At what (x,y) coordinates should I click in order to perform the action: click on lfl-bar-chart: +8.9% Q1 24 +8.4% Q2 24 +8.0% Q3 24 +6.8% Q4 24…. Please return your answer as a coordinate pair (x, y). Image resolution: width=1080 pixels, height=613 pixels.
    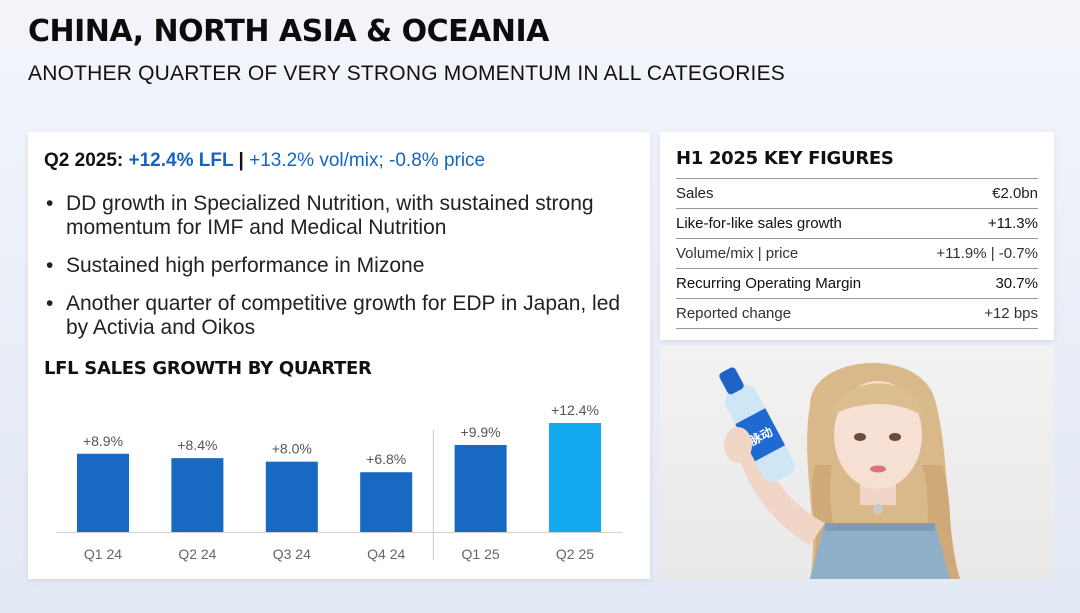
    Looking at the image, I should click on (339, 482).